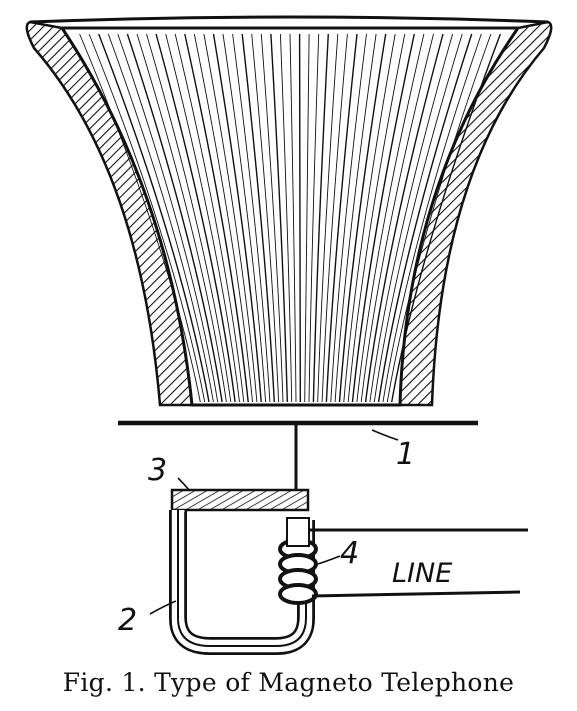 The width and height of the screenshot is (577, 711). Describe the element at coordinates (157, 470) in the screenshot. I see `label-3: 3` at that location.